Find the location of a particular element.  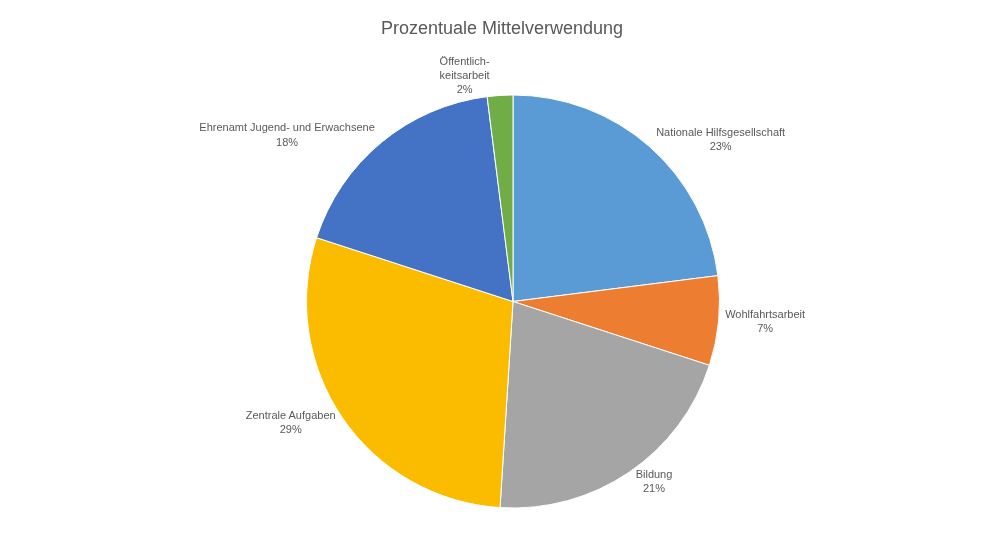

slice-label: Wohlfahrtsarbeit is located at coordinates (765, 313).